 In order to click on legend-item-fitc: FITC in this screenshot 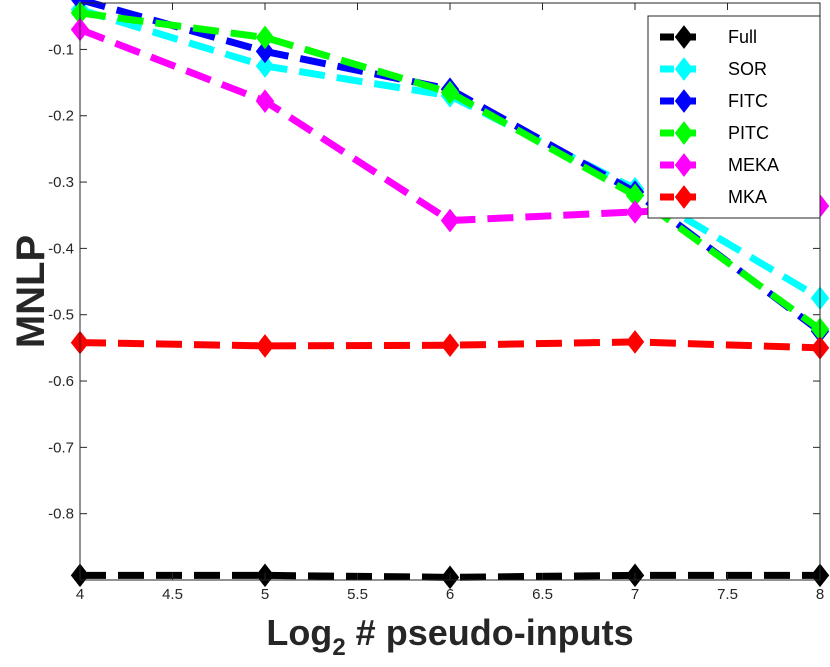, I will do `click(714, 101)`.